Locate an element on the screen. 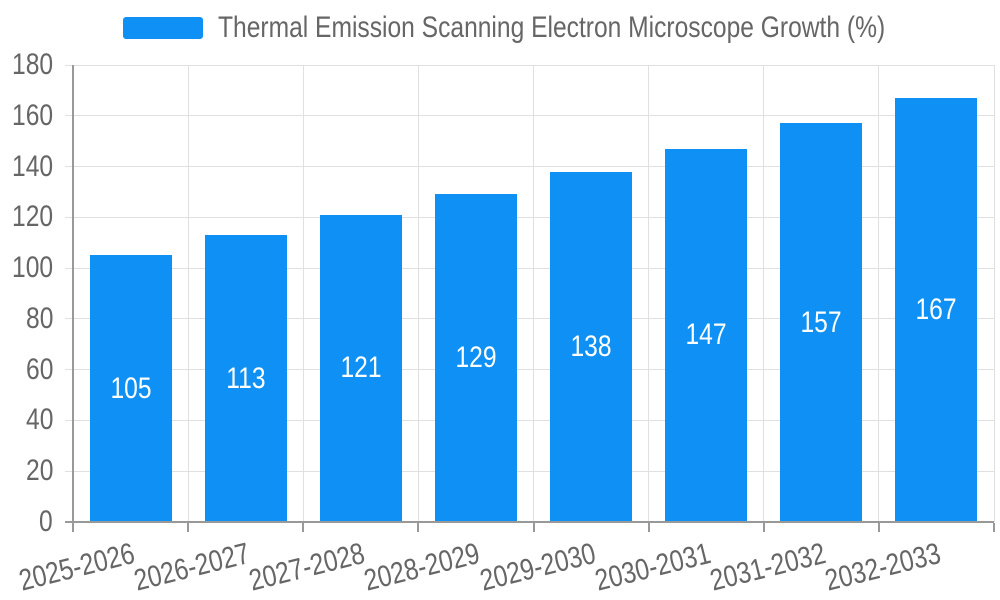 The height and width of the screenshot is (600, 1000). y-axis-tick-label: 60 is located at coordinates (39, 369).